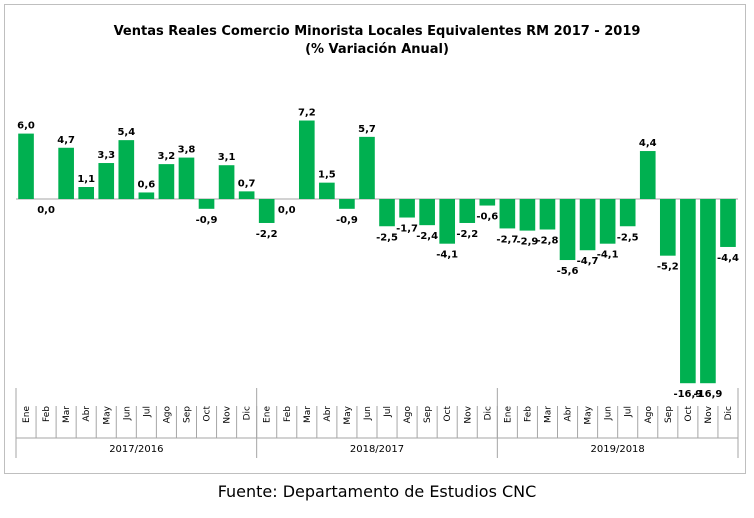 The width and height of the screenshot is (754, 518). I want to click on data-label: 7,2, so click(307, 113).